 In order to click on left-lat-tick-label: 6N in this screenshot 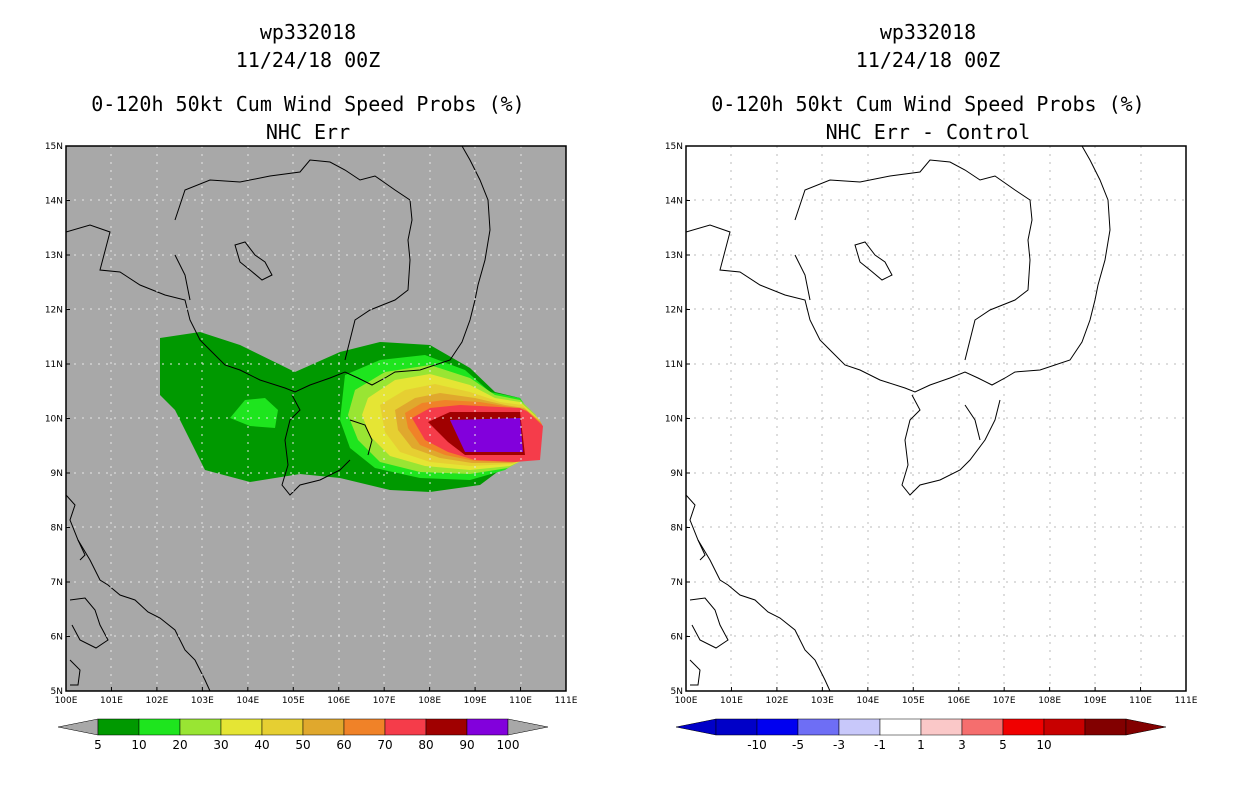, I will do `click(57, 638)`.